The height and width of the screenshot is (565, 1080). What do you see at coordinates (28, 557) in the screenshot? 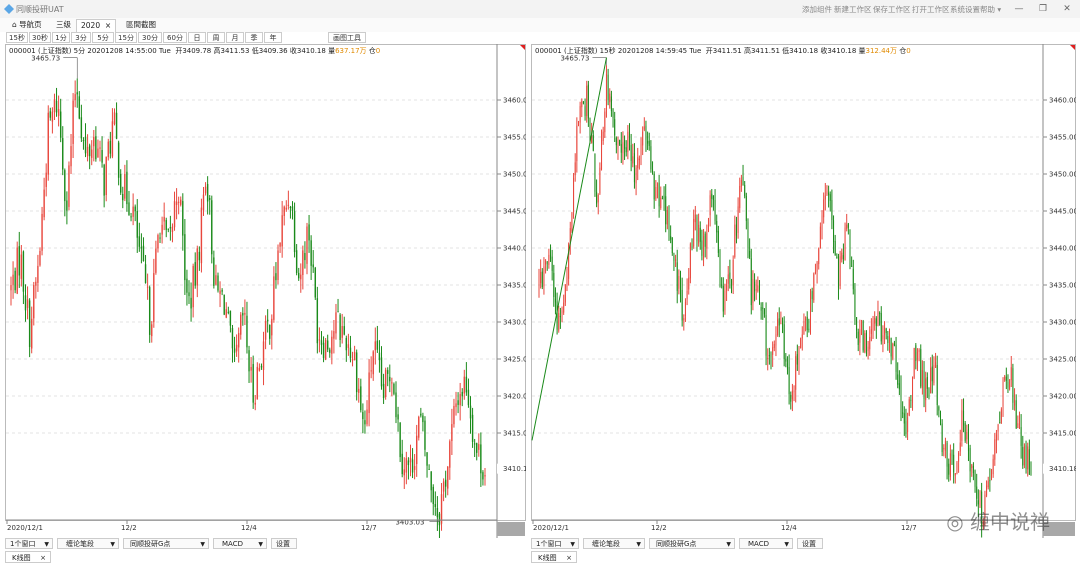
I see `left-kline-tab: K线图 ×` at bounding box center [28, 557].